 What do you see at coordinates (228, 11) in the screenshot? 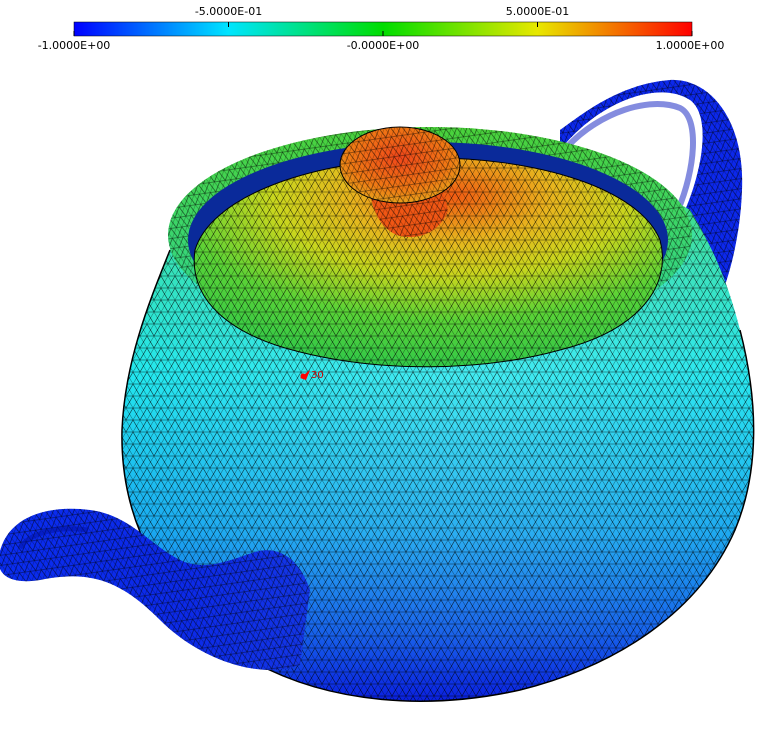
I see `colorbar-label-top: -5.0000E-01` at bounding box center [228, 11].